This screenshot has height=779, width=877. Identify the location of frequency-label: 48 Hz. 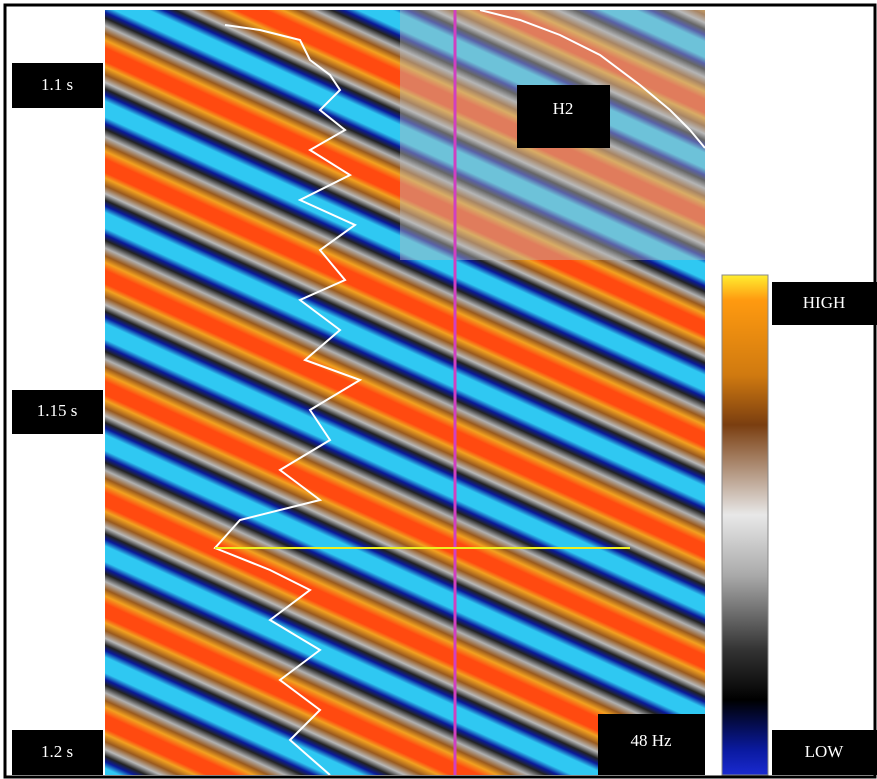
(651, 740).